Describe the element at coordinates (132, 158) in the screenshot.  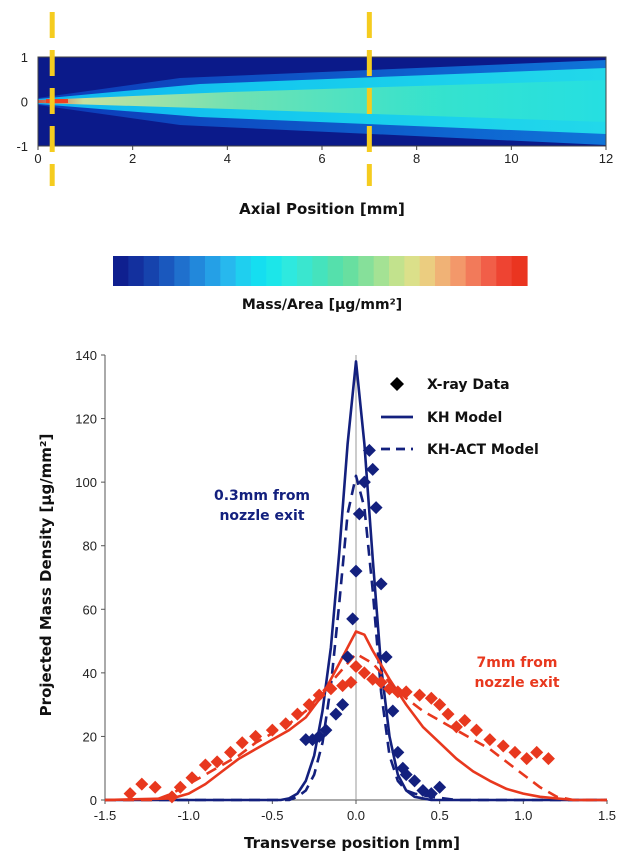
I see `heatmap-x-tick-label: 2` at that location.